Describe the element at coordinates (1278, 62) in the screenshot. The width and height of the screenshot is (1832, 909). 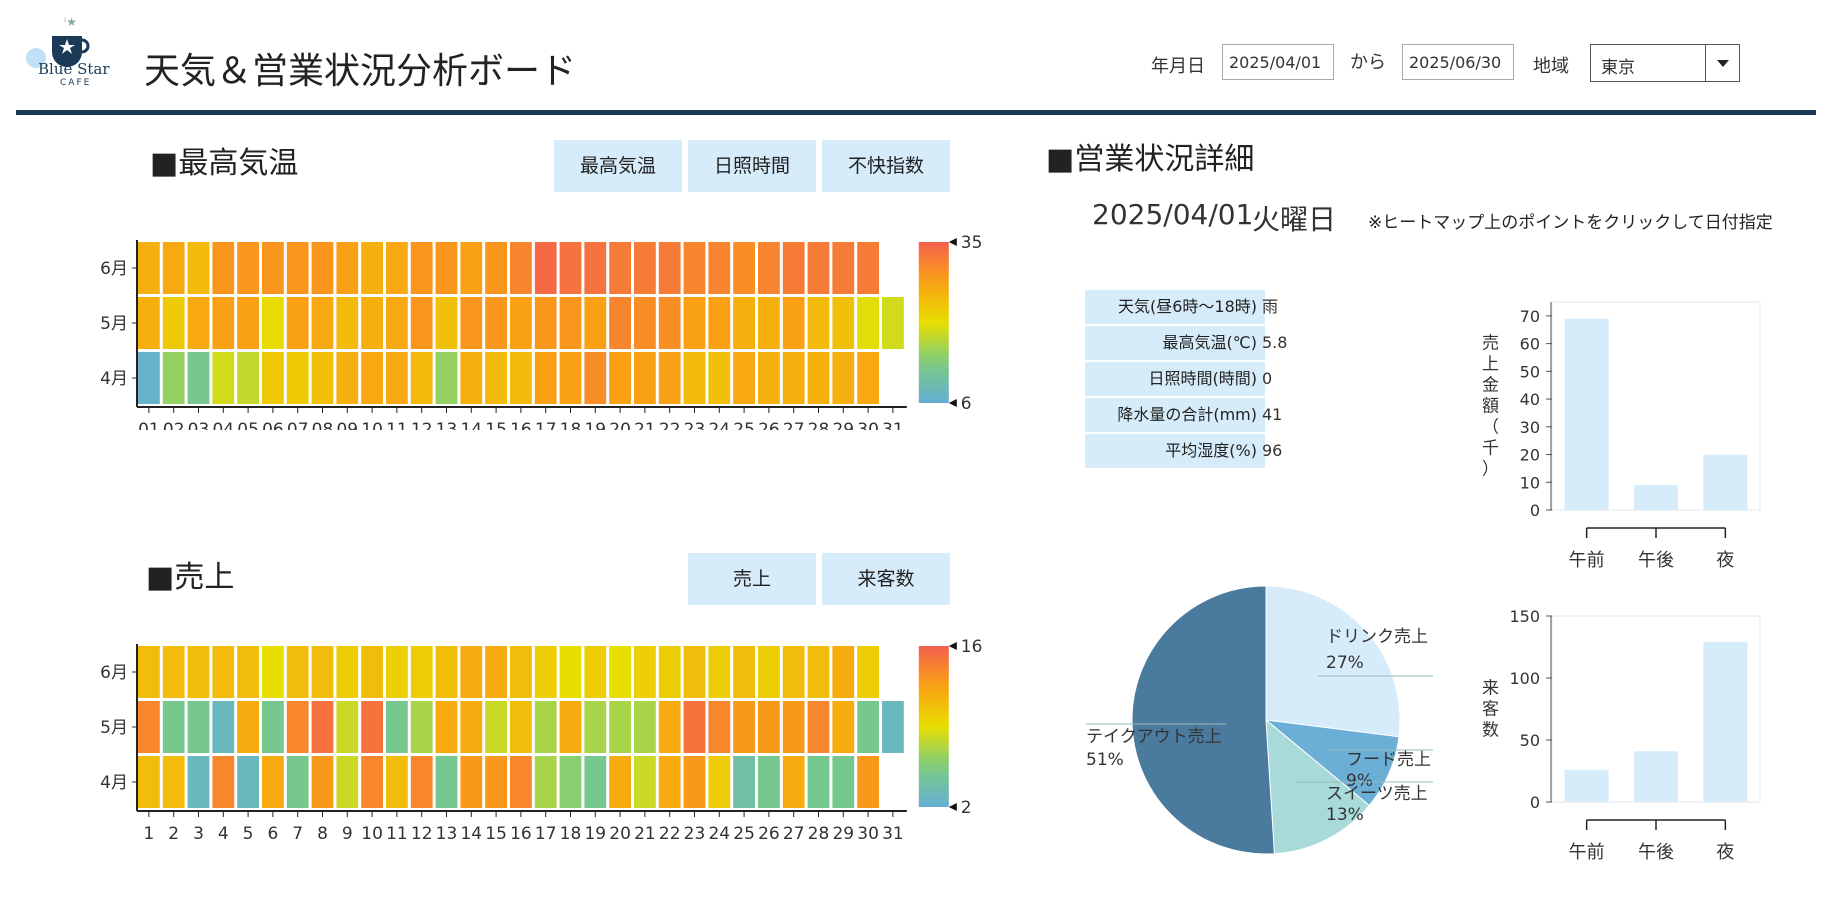
I see `date-from-input: 2025/04/01` at that location.